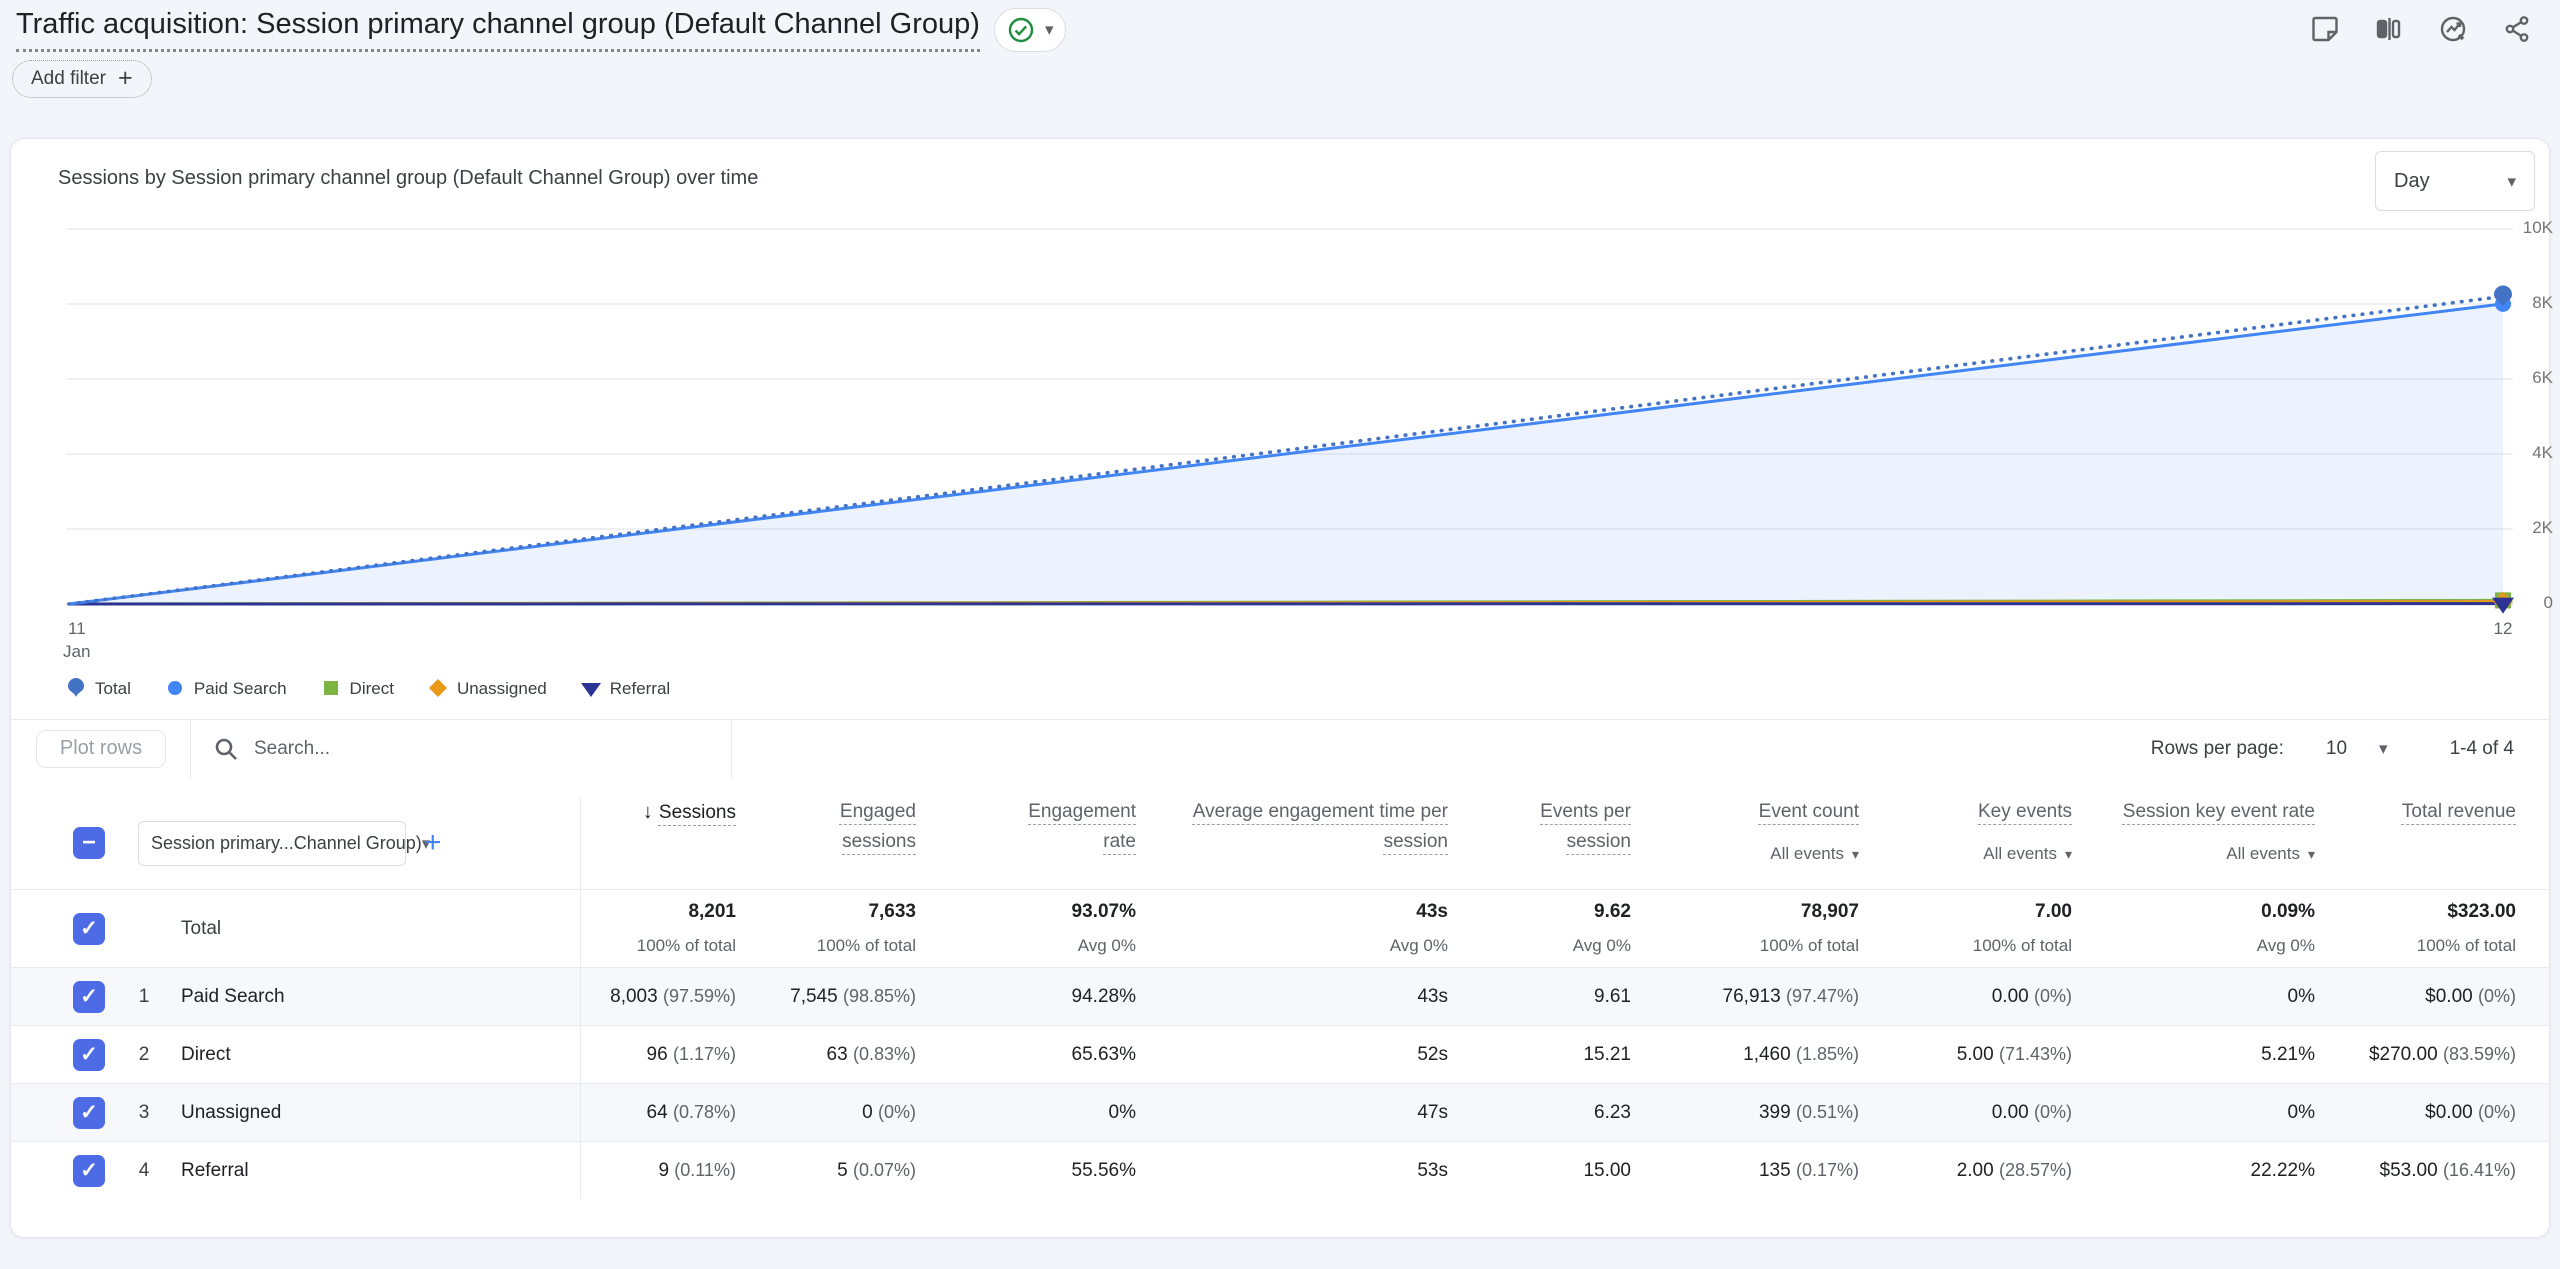  What do you see at coordinates (77, 628) in the screenshot?
I see `x-axis-tick: 11` at bounding box center [77, 628].